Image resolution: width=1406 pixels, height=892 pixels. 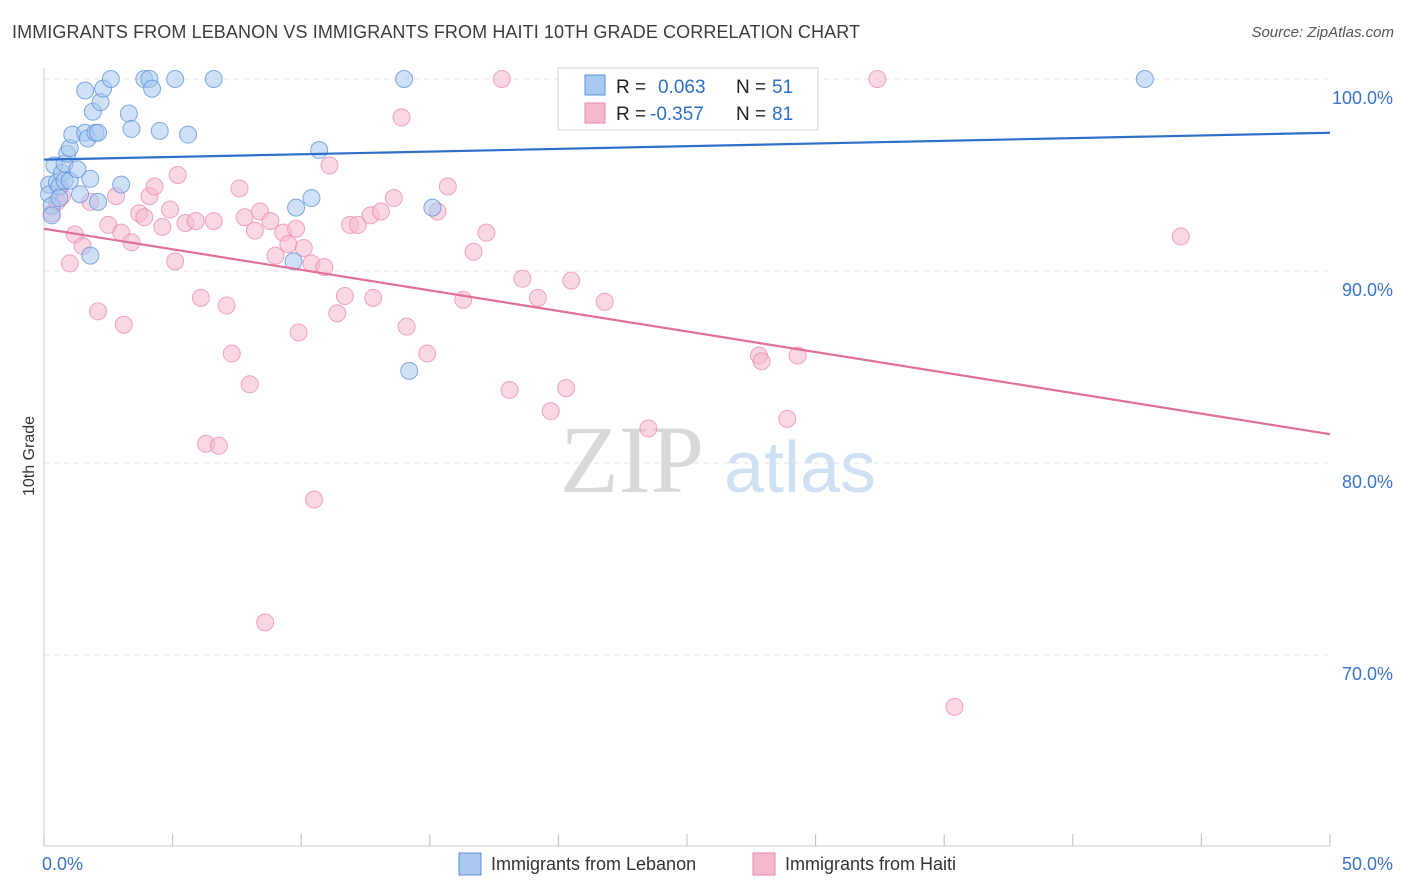 What do you see at coordinates (1322, 32) in the screenshot?
I see `source-label: Source: ZipAtlas.com` at bounding box center [1322, 32].